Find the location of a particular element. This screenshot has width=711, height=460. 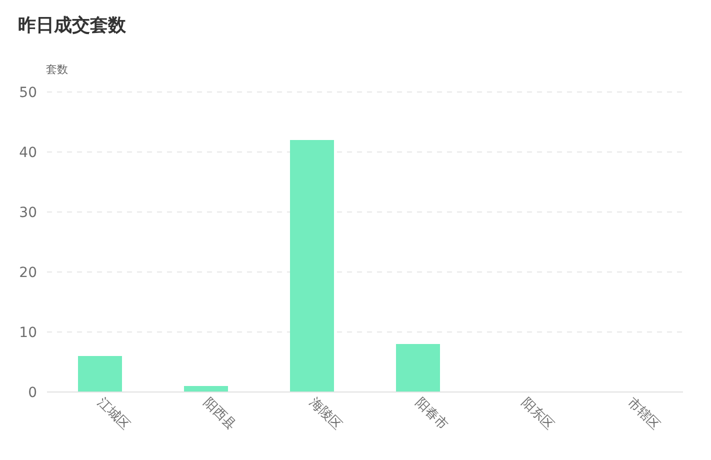

x-tick-label: 江城区 is located at coordinates (113, 414).